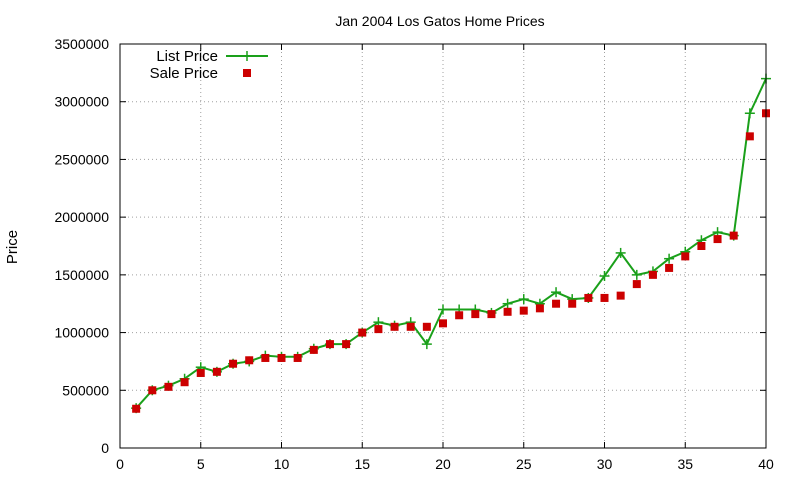 The width and height of the screenshot is (800, 480). What do you see at coordinates (766, 464) in the screenshot?
I see `x-tick-label: 40` at bounding box center [766, 464].